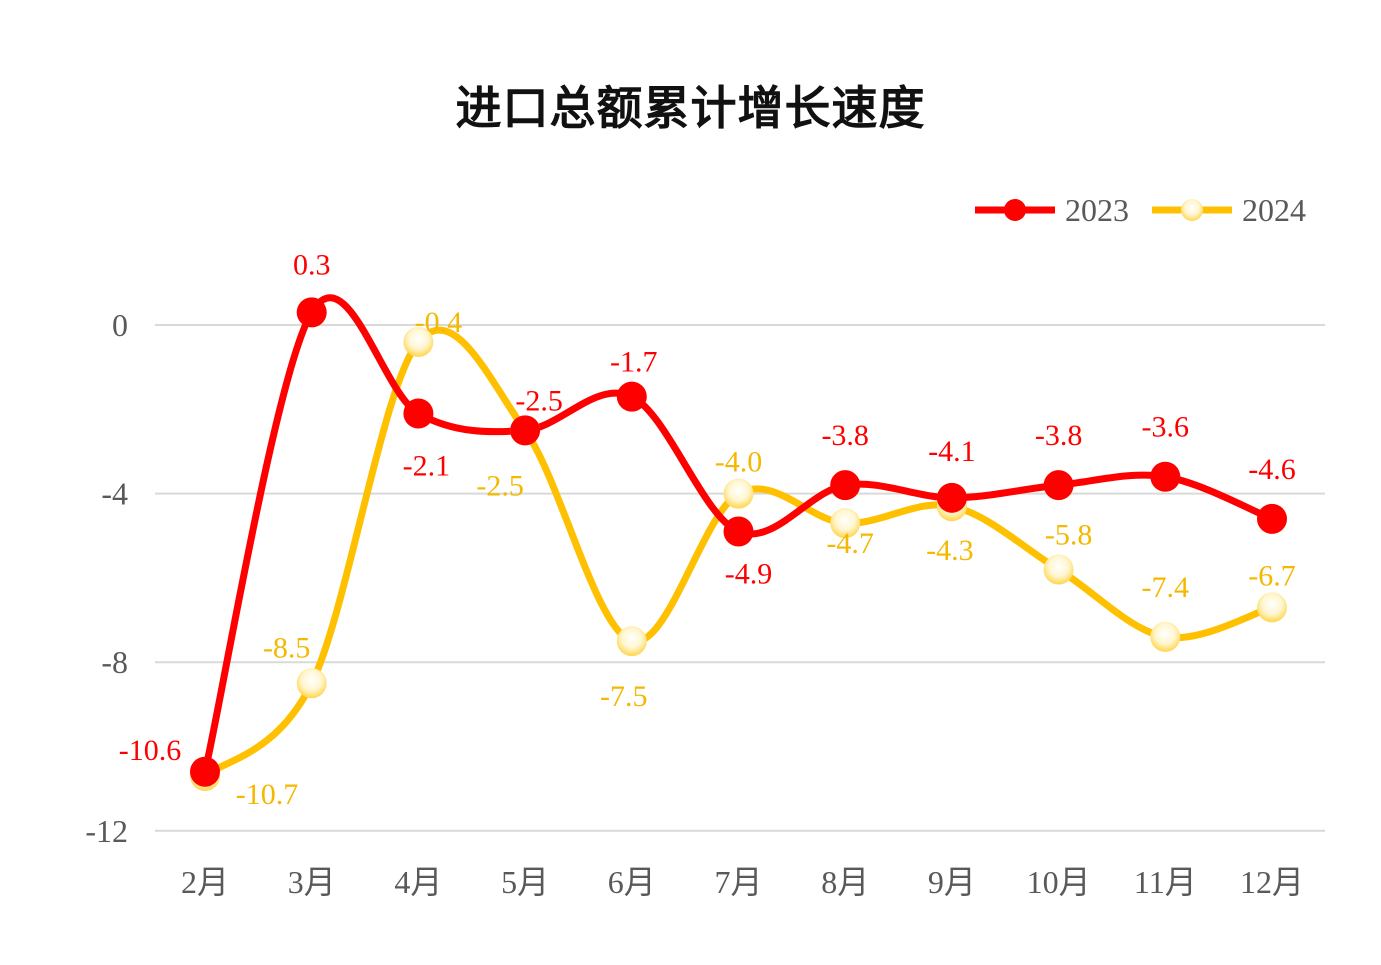  What do you see at coordinates (690, 108) in the screenshot?
I see `chart-title: 进口总额累计增长速度` at bounding box center [690, 108].